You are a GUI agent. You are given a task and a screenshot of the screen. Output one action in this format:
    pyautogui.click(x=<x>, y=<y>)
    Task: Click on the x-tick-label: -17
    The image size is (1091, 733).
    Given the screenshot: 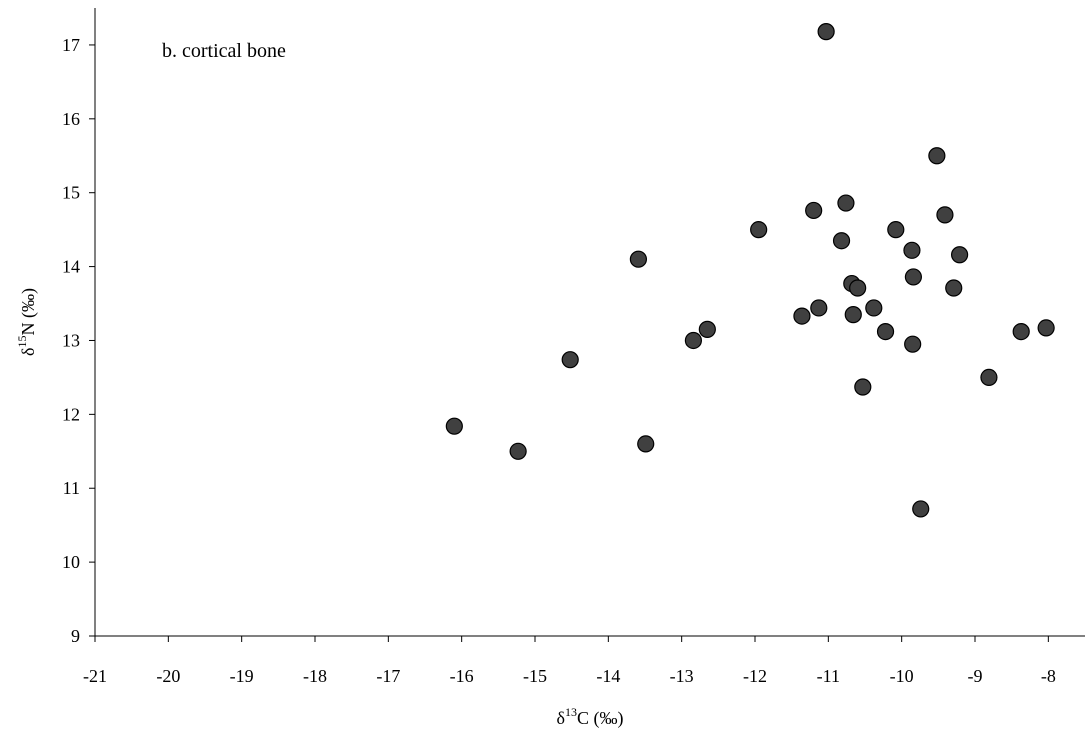 What is the action you would take?
    pyautogui.click(x=388, y=676)
    